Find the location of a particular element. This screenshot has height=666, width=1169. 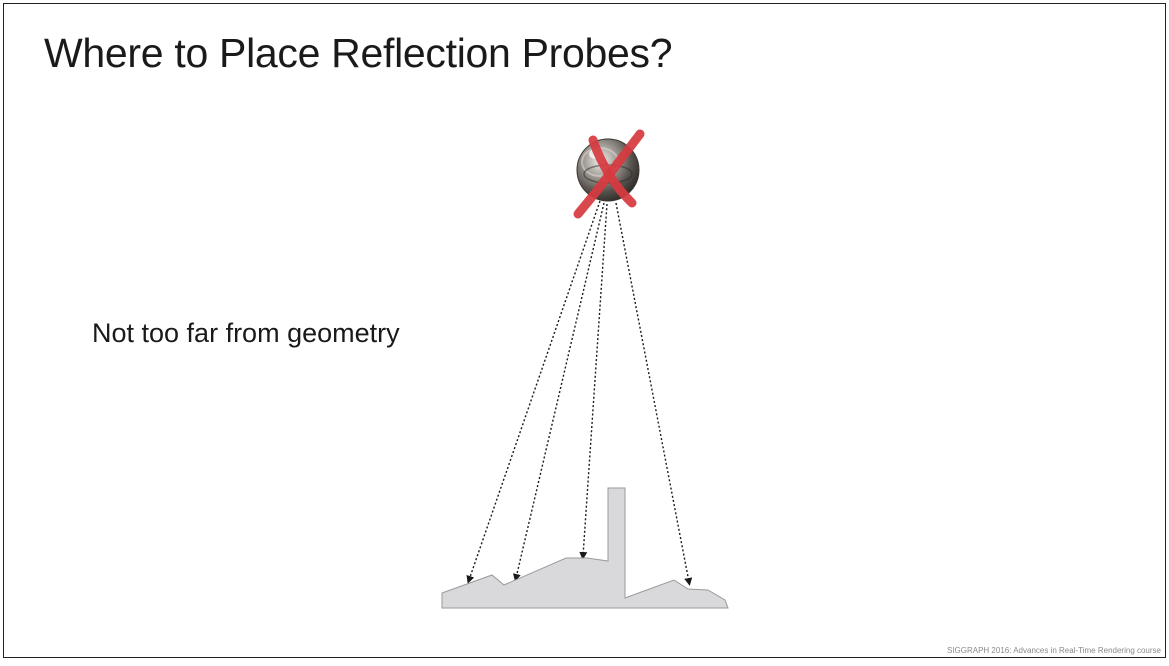

red-x-icon is located at coordinates (609, 174).